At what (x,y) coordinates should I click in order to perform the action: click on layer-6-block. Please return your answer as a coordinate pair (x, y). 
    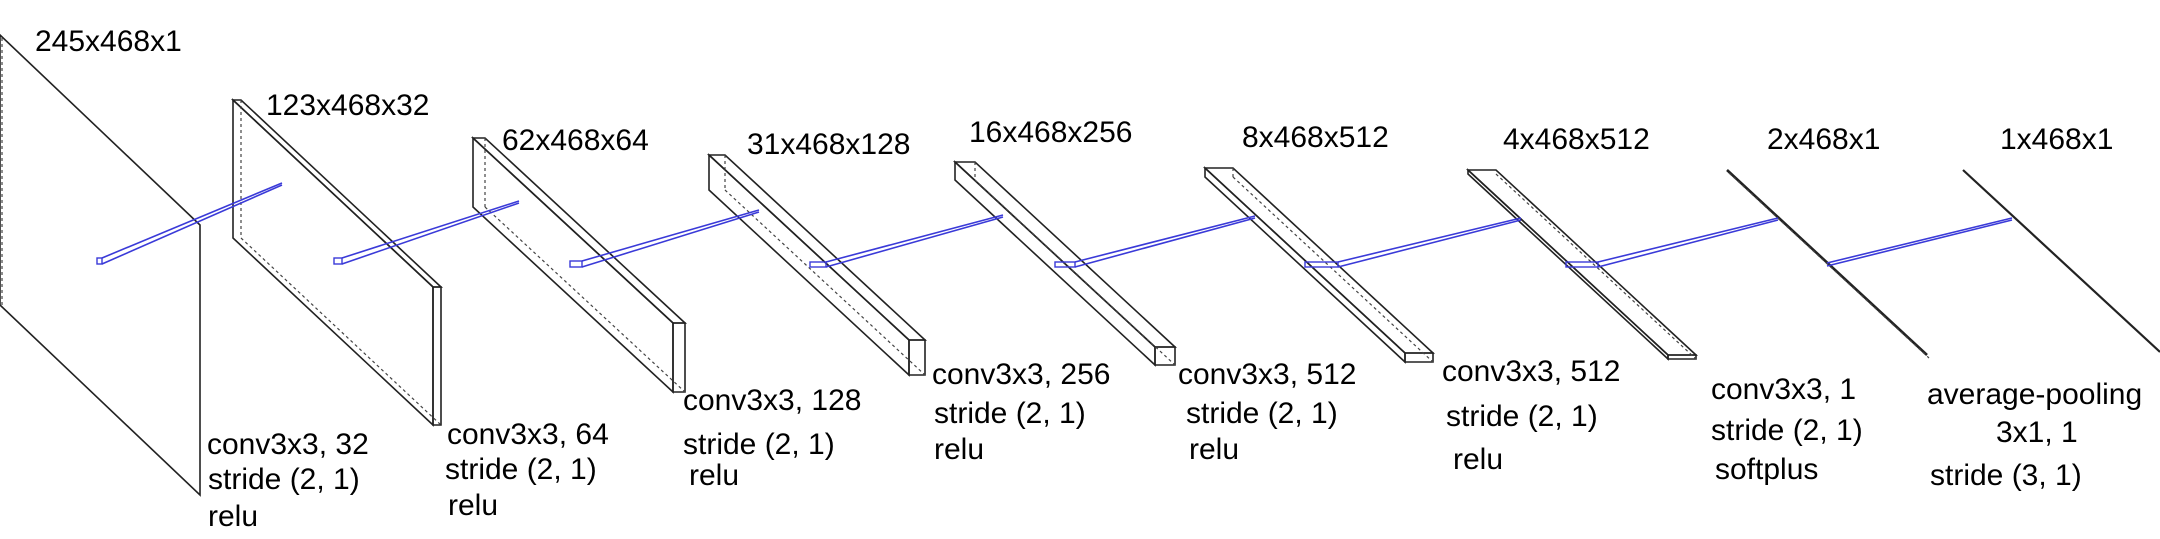
    Looking at the image, I should click on (1582, 264).